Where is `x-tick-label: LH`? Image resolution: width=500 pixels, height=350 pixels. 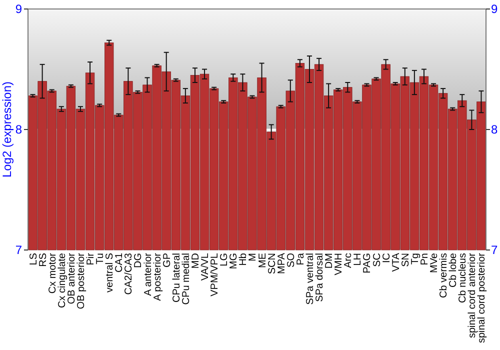 x-tick-label: LH is located at coordinates (358, 259).